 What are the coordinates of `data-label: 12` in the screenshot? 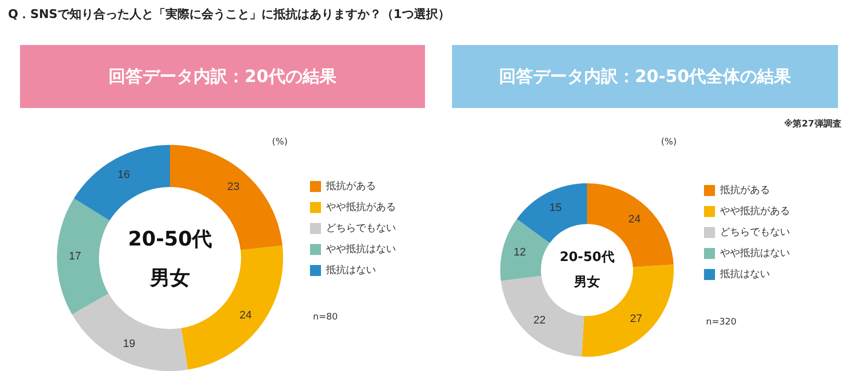 It's located at (520, 252).